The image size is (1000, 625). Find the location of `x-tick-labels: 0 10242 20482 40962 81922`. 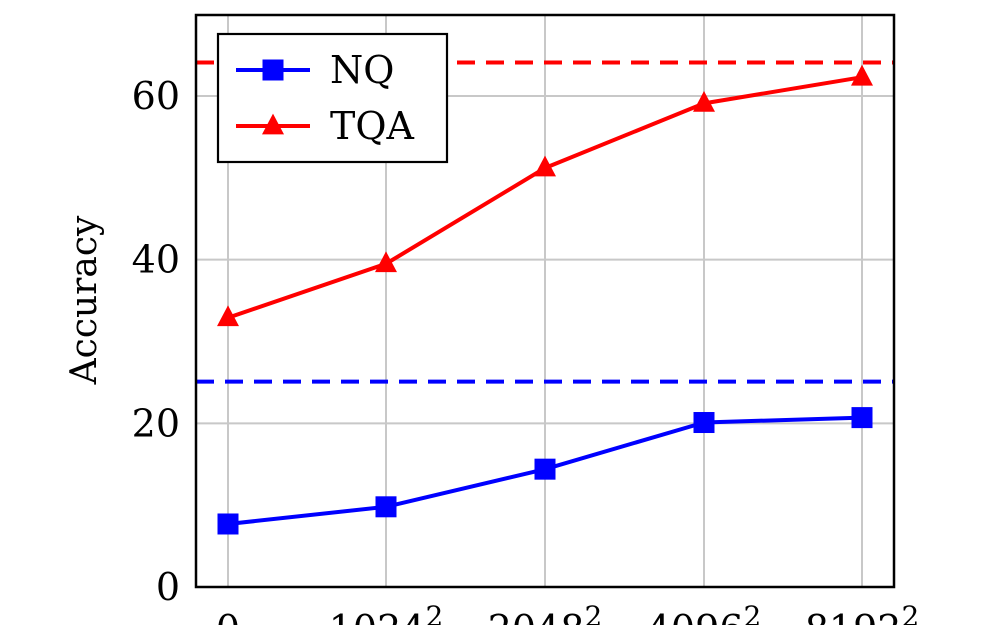

x-tick-labels: 0 10242 20482 40962 81922 is located at coordinates (567, 612).